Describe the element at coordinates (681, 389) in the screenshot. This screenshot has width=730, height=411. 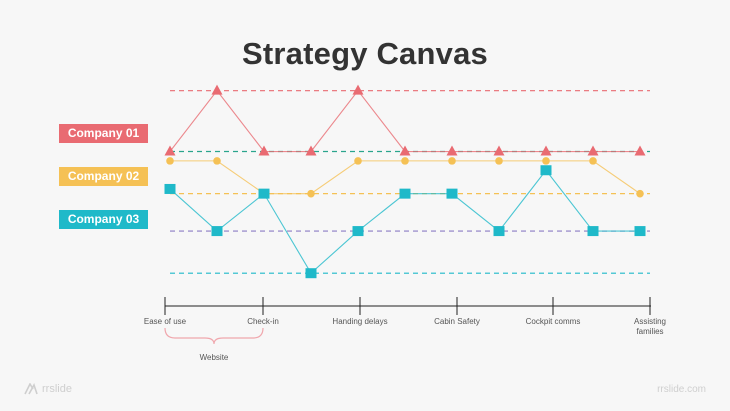
I see `brand-url: rrslide.com` at that location.